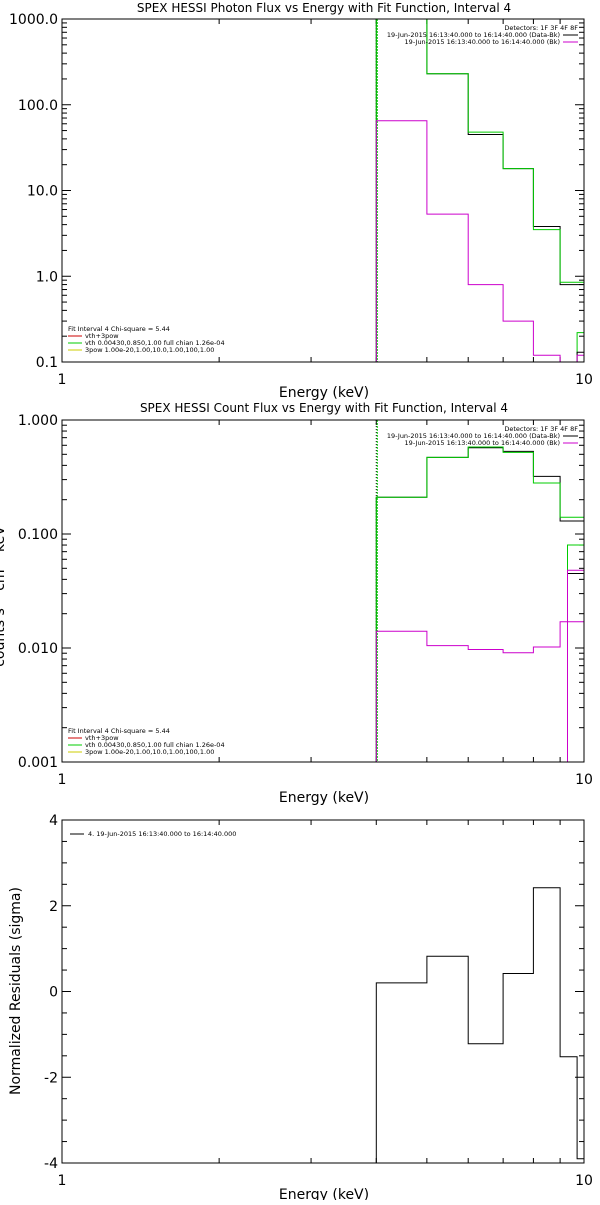 Image resolution: width=600 pixels, height=1205 pixels. Describe the element at coordinates (324, 798) in the screenshot. I see `count-xlabel: Energy (keV)` at that location.